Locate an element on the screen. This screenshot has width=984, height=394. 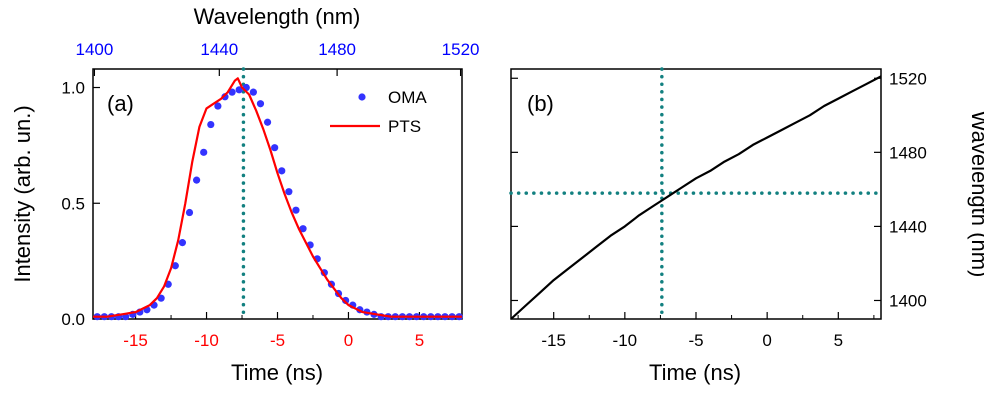
y-axis-title-b: Wavelength (nm) is located at coordinates (975, 194).